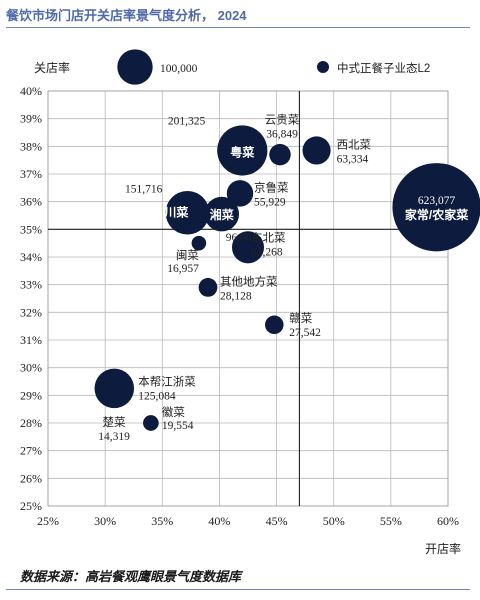  What do you see at coordinates (280, 154) in the screenshot?
I see `bubble-云贵菜` at bounding box center [280, 154].